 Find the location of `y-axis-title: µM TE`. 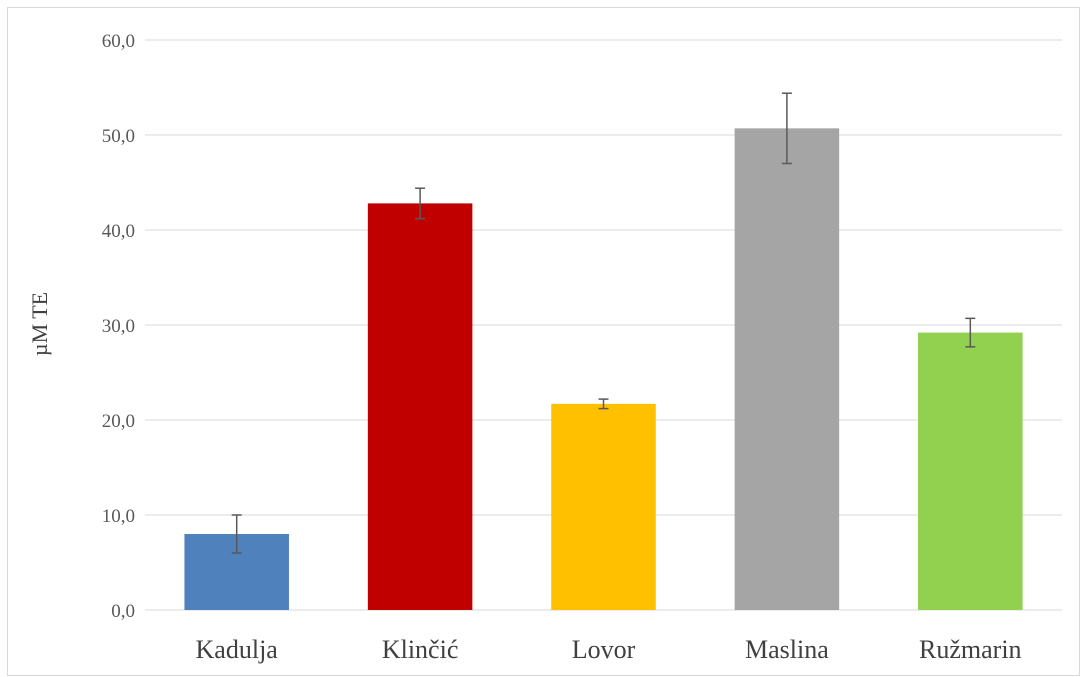

y-axis-title: µM TE is located at coordinates (39, 324).